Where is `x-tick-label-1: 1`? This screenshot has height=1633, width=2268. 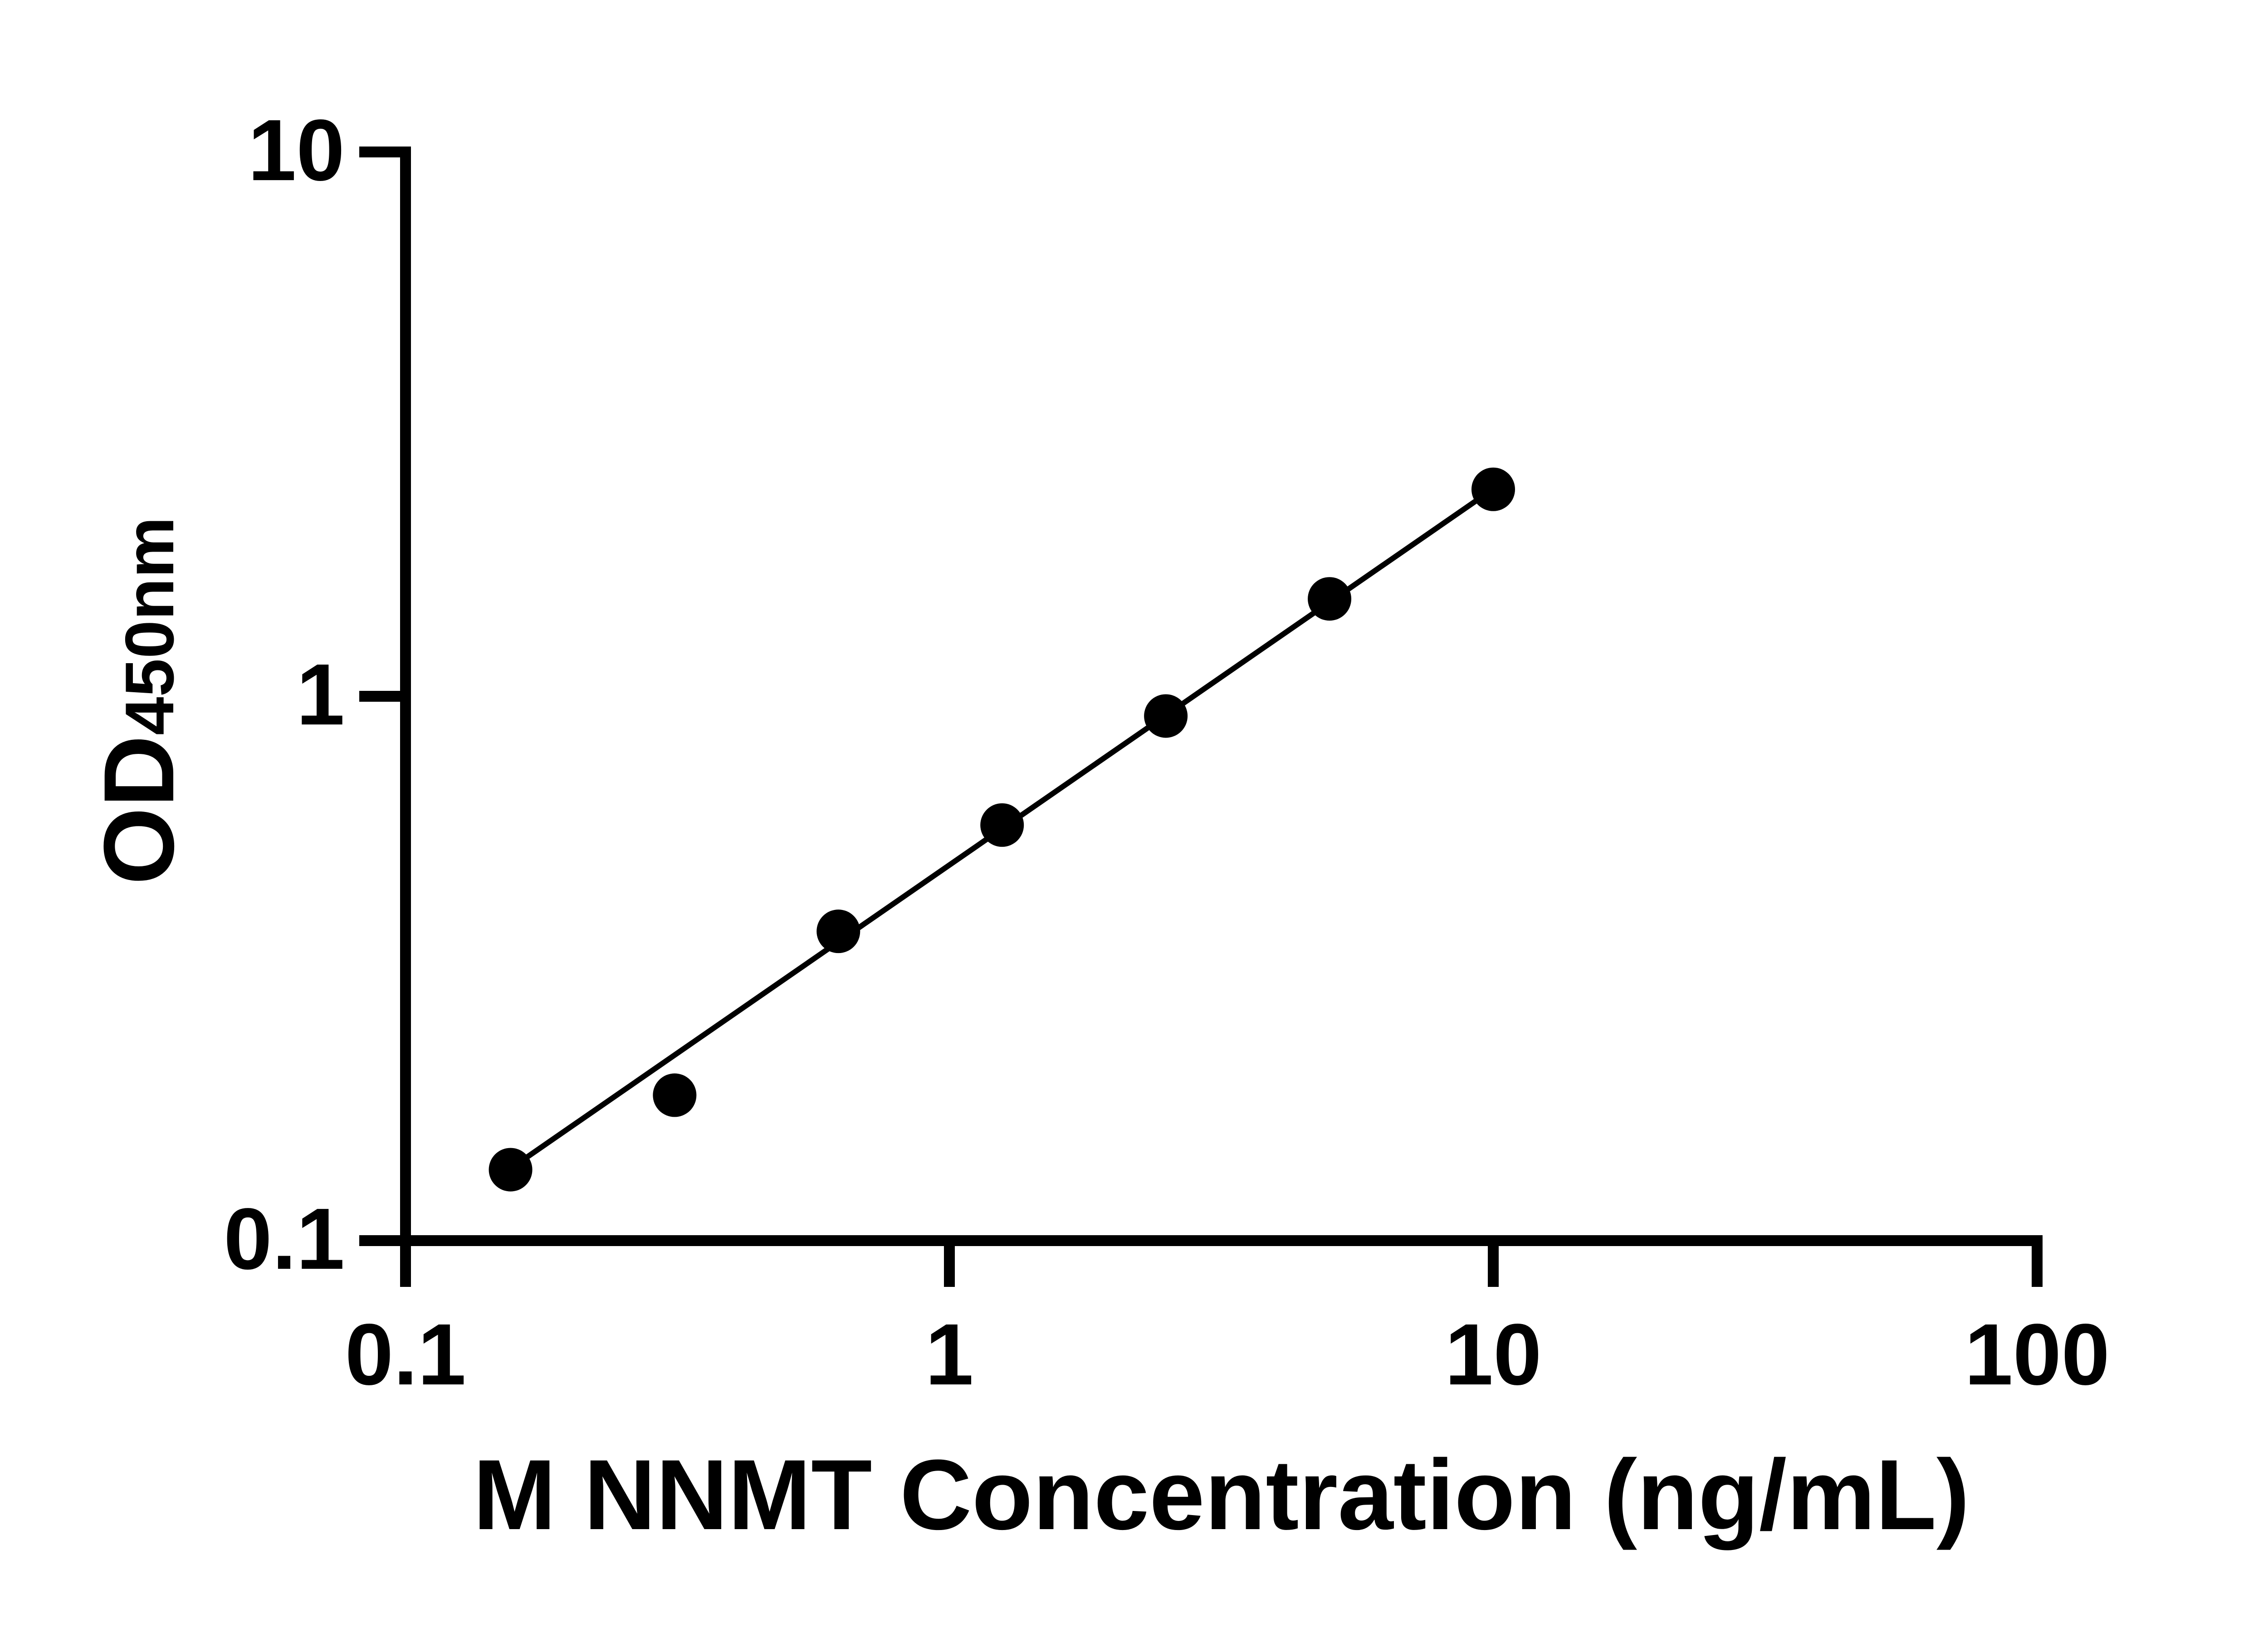 x-tick-label-1: 1 is located at coordinates (950, 1354).